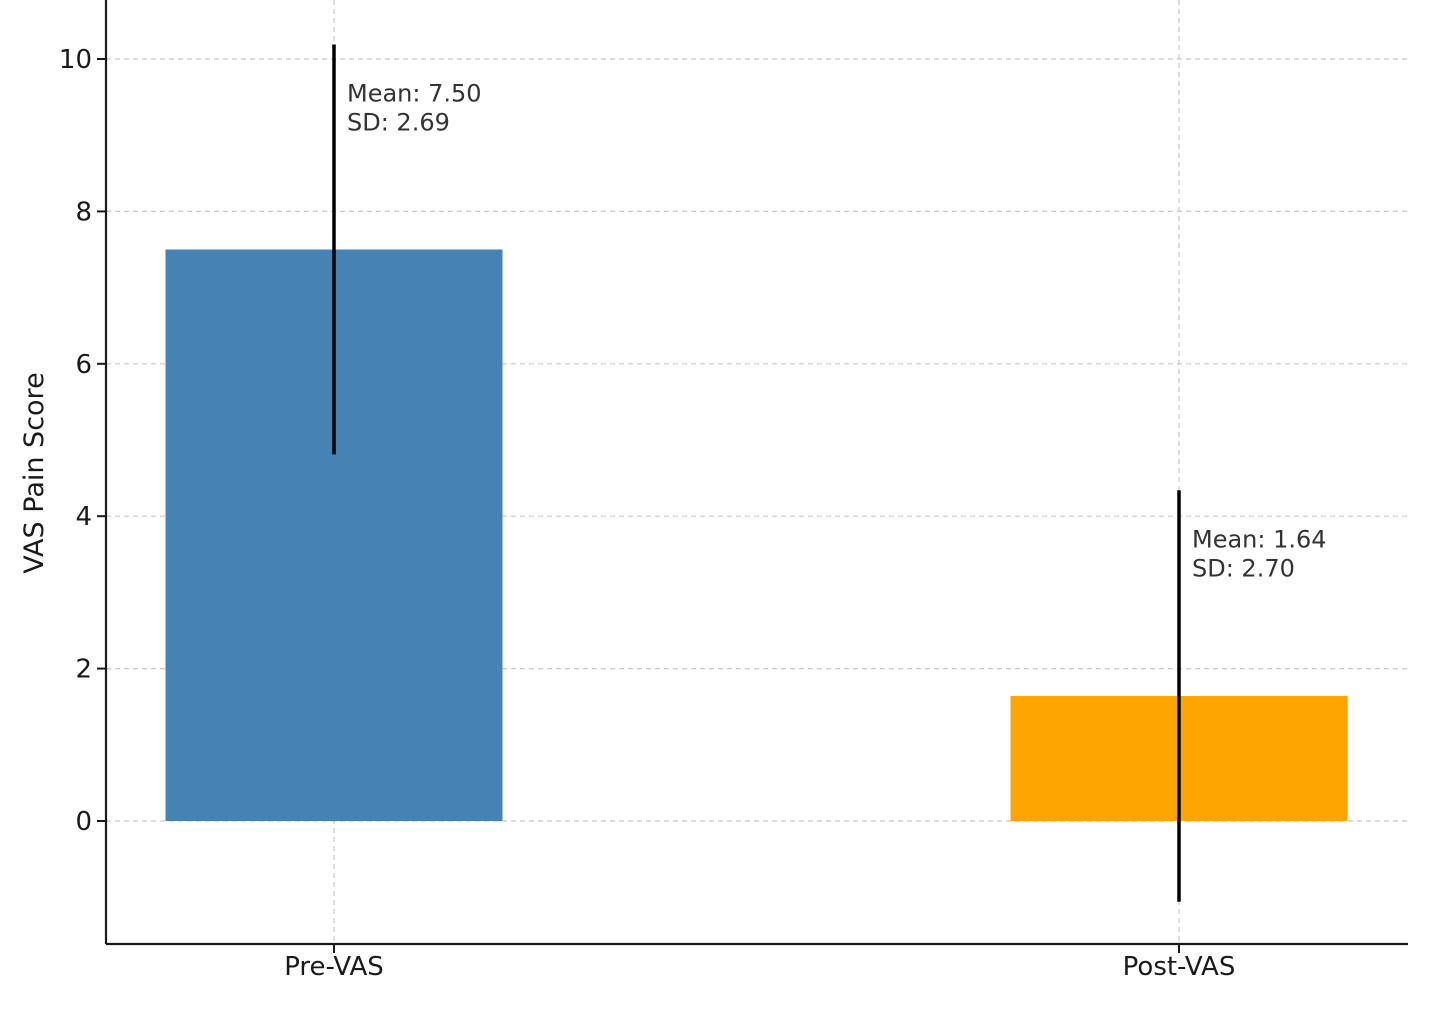  What do you see at coordinates (83, 365) in the screenshot?
I see `y-tick-label-6: 6` at bounding box center [83, 365].